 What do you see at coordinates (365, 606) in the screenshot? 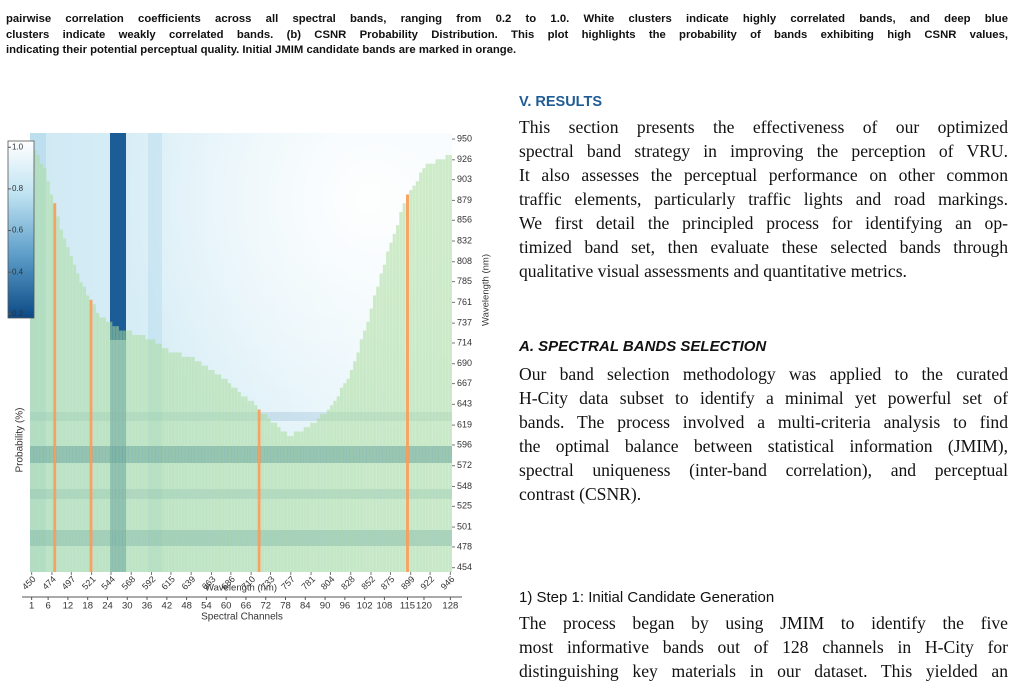
I see `x-tick-label: 102` at bounding box center [365, 606].